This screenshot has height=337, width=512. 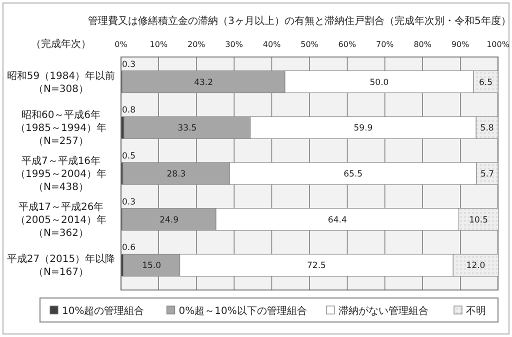 I want to click on y-tick-label: 昭和59（1984）年以前（N=308）, so click(x=61, y=82).